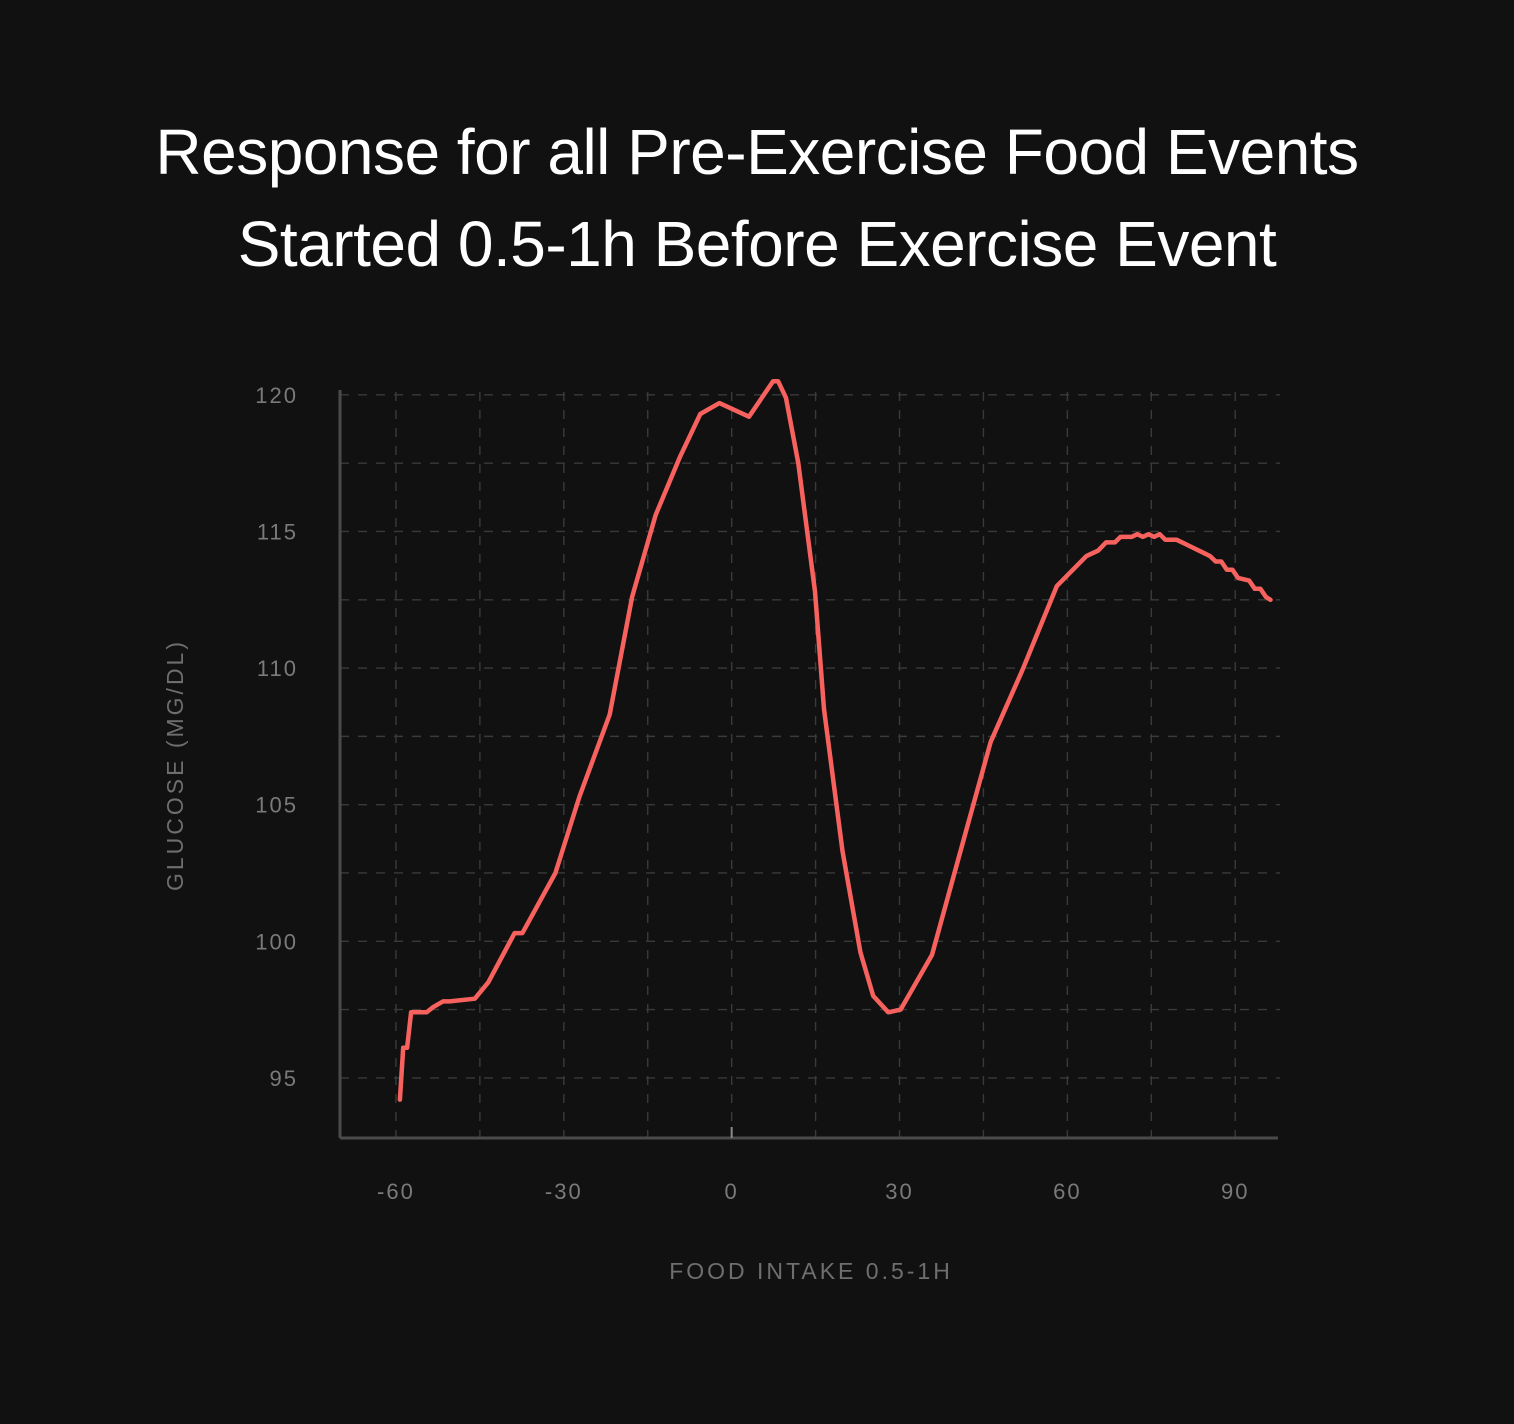 The width and height of the screenshot is (1514, 1424). I want to click on x-axis-label: FOOD INTAKE 0.5-1H, so click(811, 1271).